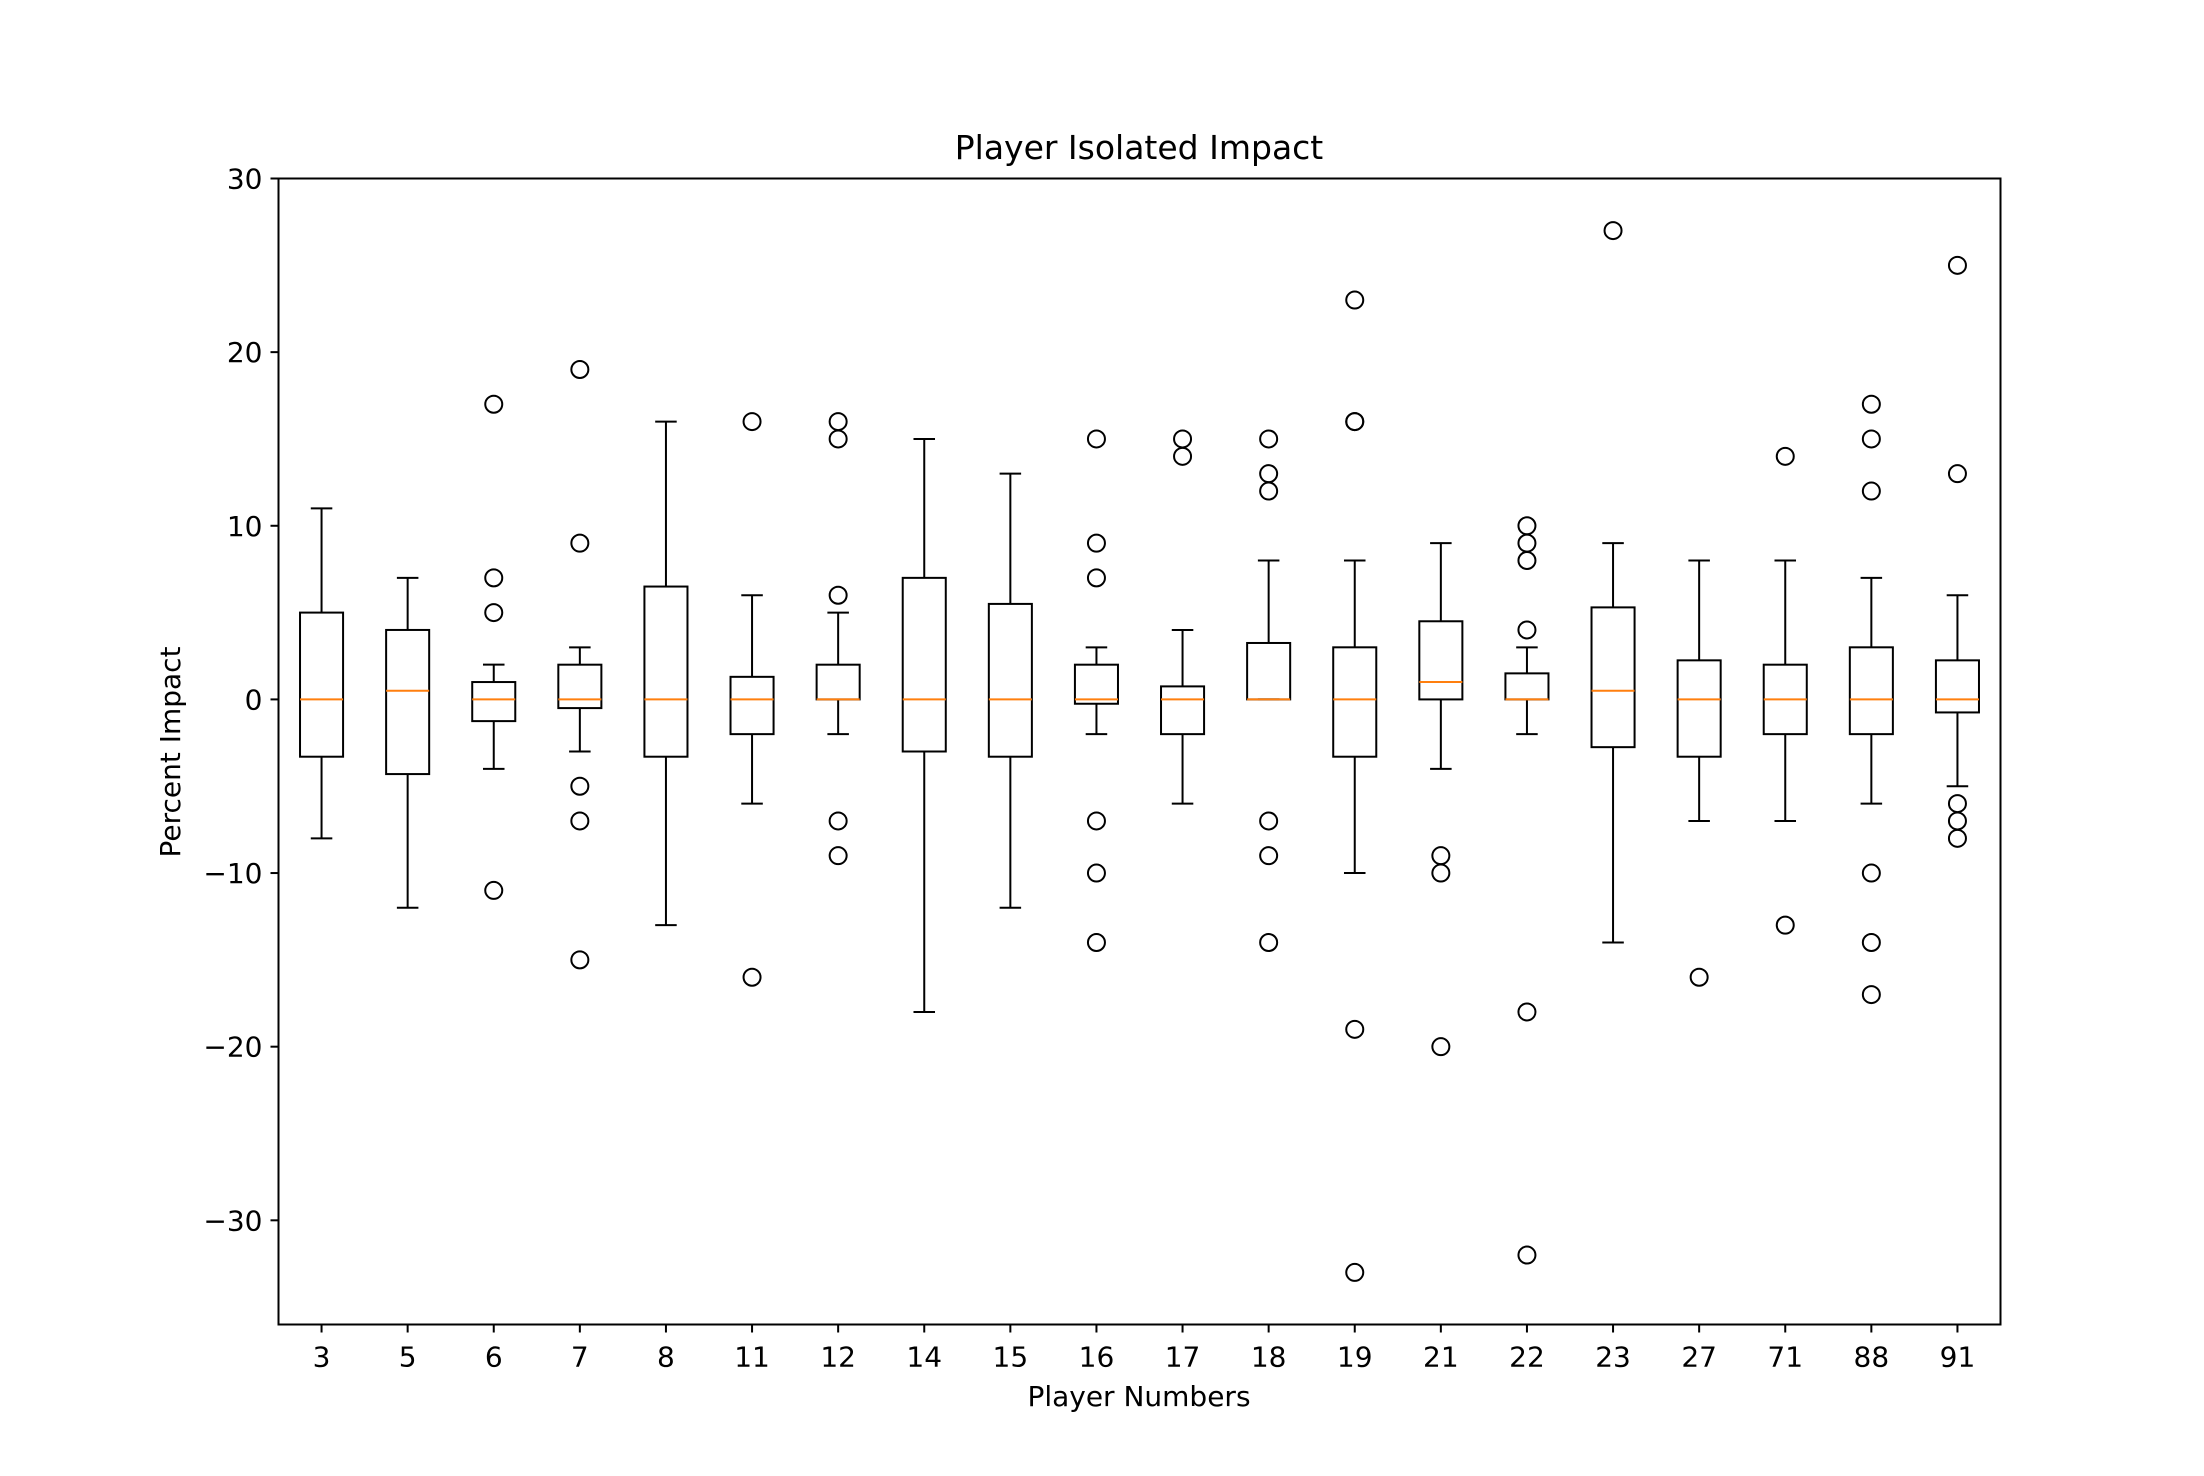  Describe the element at coordinates (408, 1357) in the screenshot. I see `x-tick-label: 5` at that location.